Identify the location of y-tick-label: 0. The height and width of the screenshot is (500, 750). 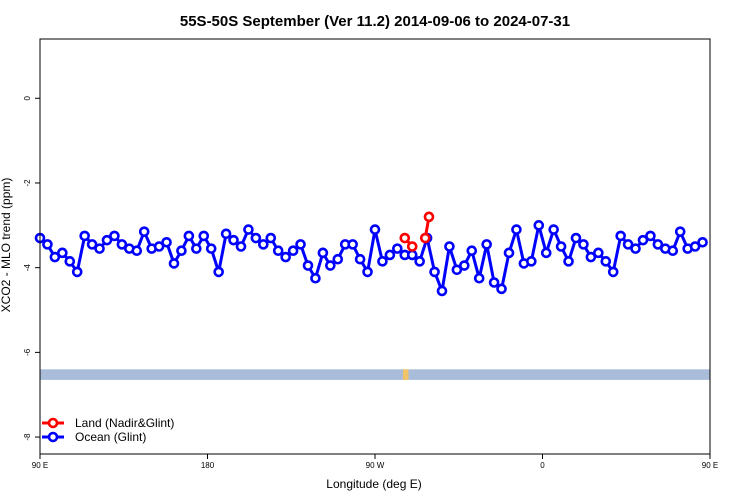
(27, 98).